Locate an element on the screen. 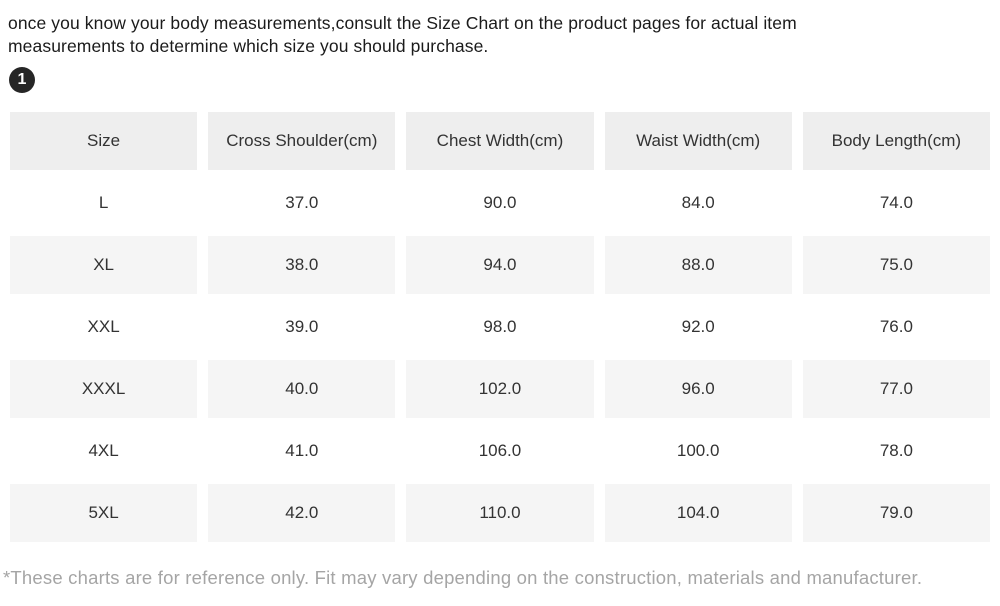 This screenshot has width=1000, height=606. chest-width-cell: 94.0 is located at coordinates (500, 265).